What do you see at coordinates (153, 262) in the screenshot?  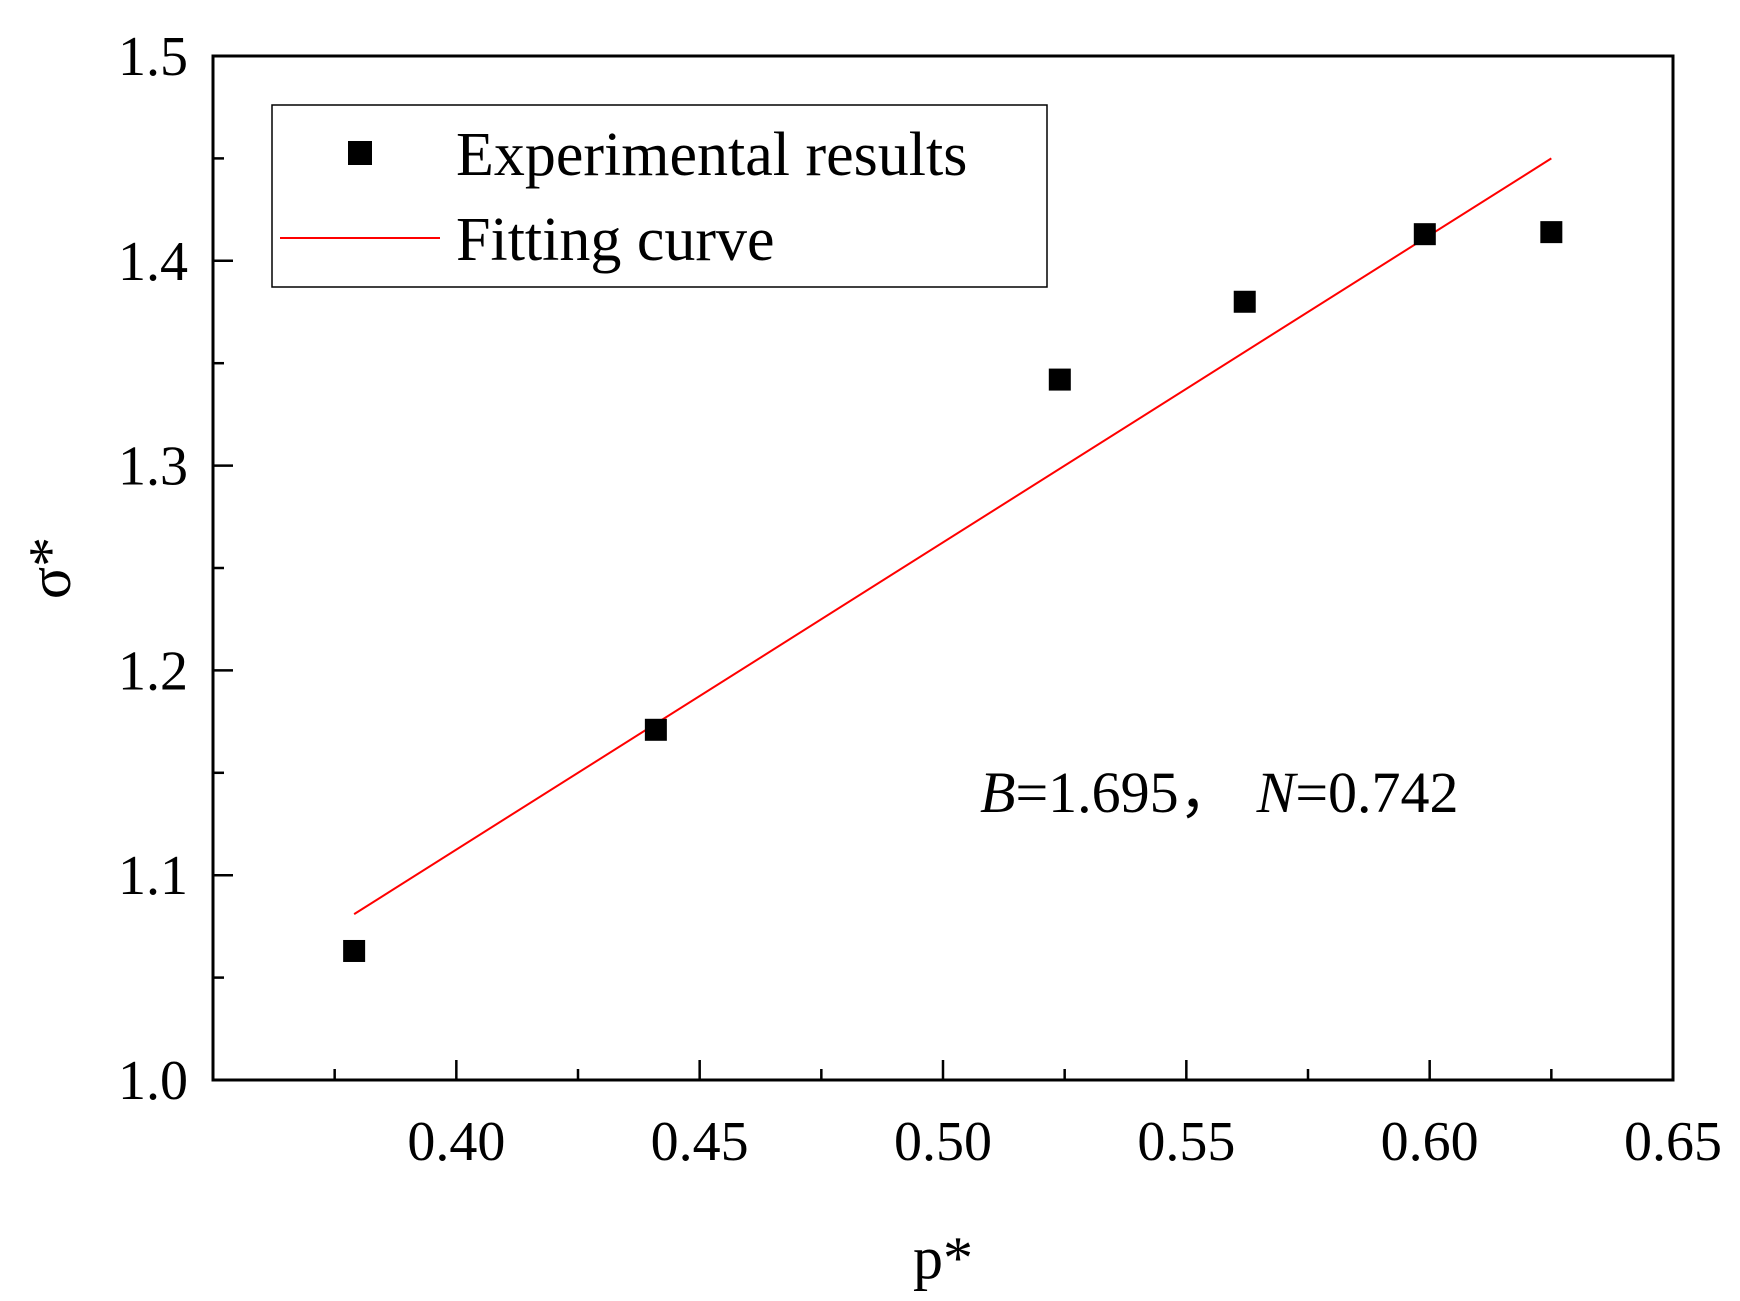 I see `y-tick-label: 1.4` at bounding box center [153, 262].